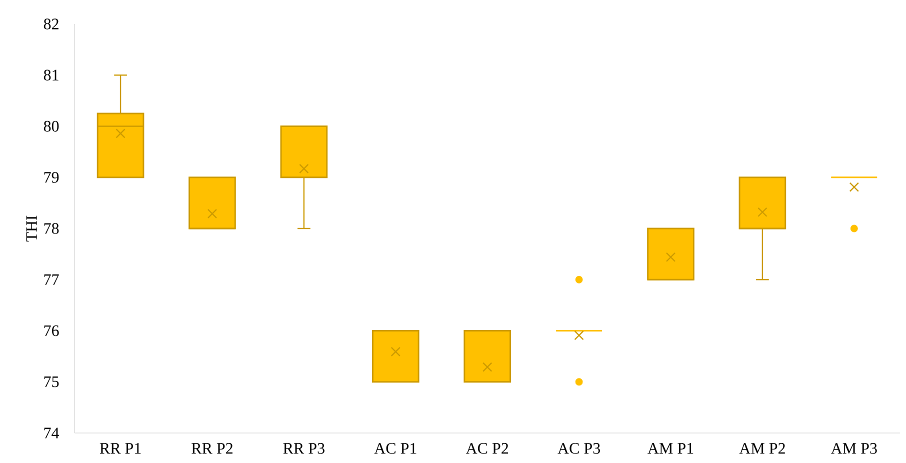  Describe the element at coordinates (51, 228) in the screenshot. I see `y-tick-label: 78` at that location.